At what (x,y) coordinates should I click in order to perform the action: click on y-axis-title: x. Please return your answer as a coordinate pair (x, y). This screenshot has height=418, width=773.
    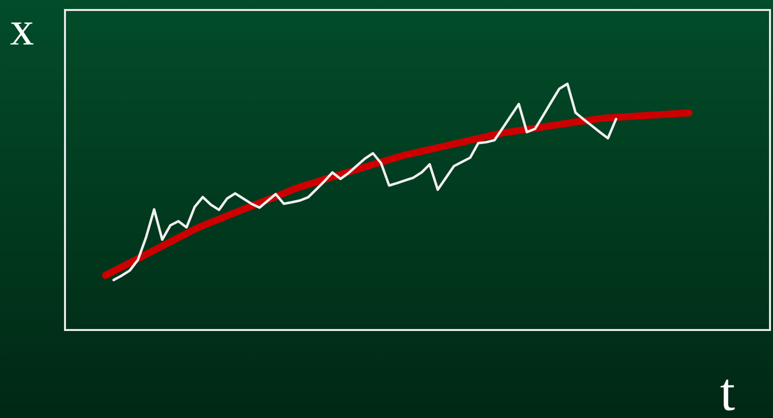
    Looking at the image, I should click on (22, 29).